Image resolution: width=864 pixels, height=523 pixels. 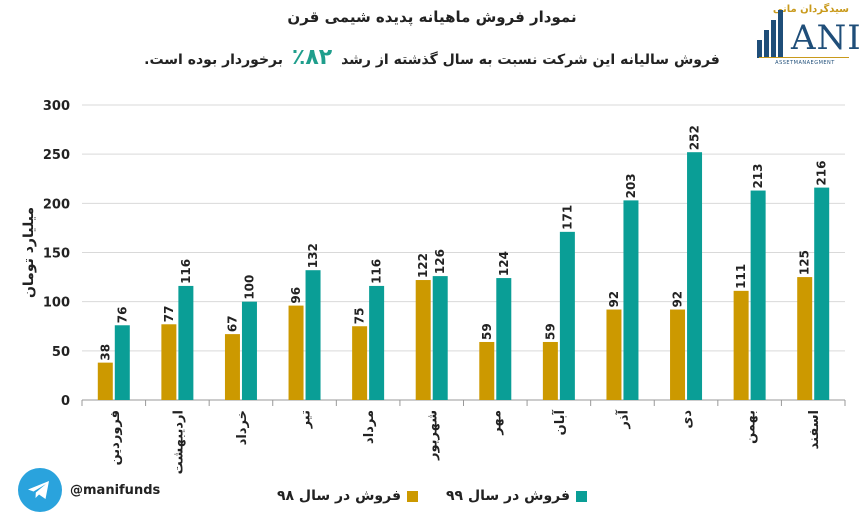 I want to click on legend-item-99: فروش در سال ۹۹, so click(x=517, y=496).